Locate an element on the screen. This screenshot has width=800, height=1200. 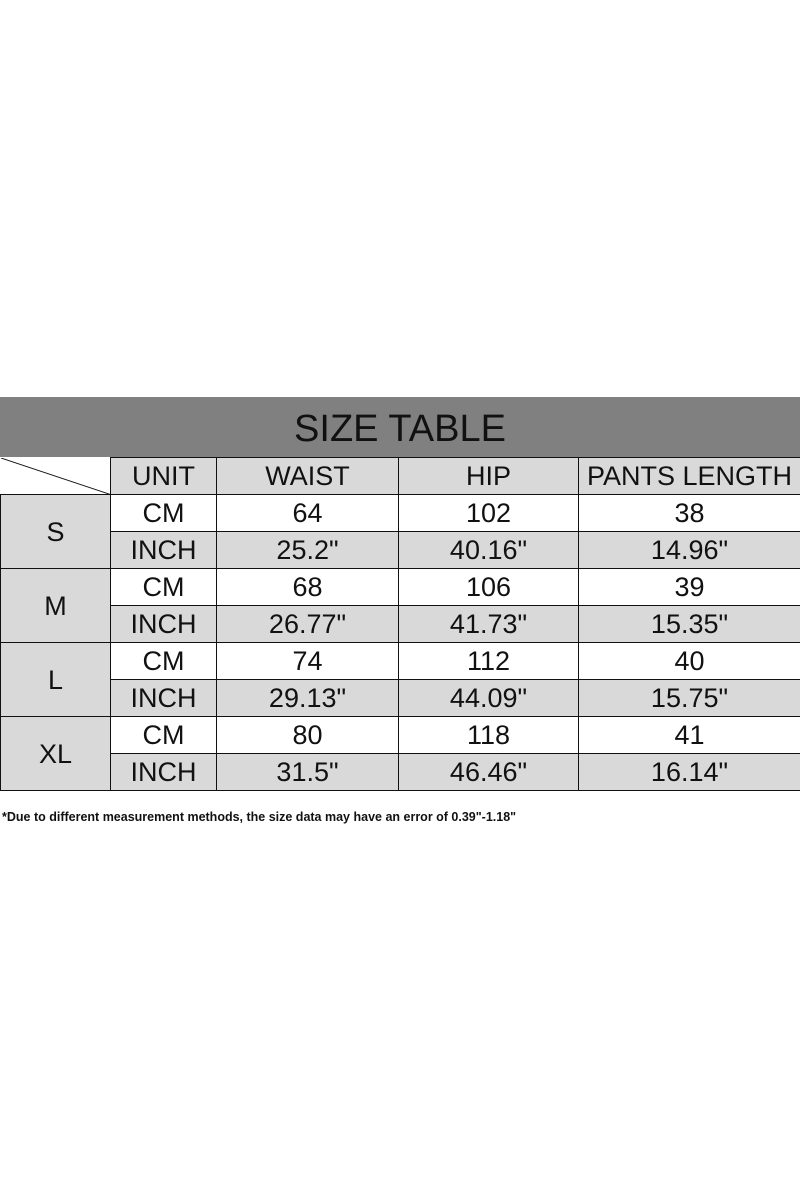
size-label: XL is located at coordinates (55, 753).